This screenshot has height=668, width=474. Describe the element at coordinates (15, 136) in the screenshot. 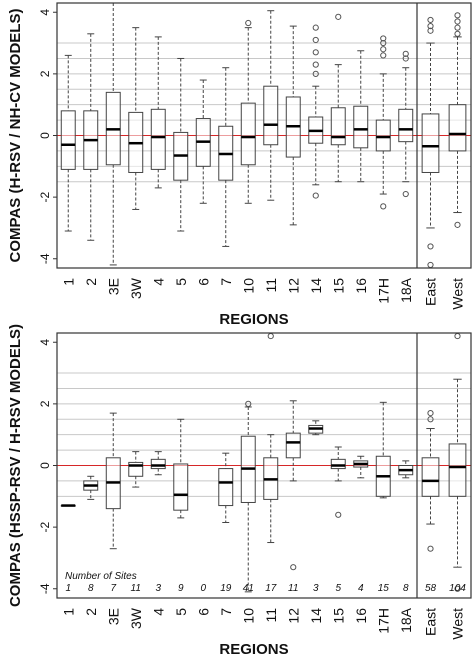

I see `y-axis-label: COMPAS (H-RSV / NH-CV MODELS)` at that location.